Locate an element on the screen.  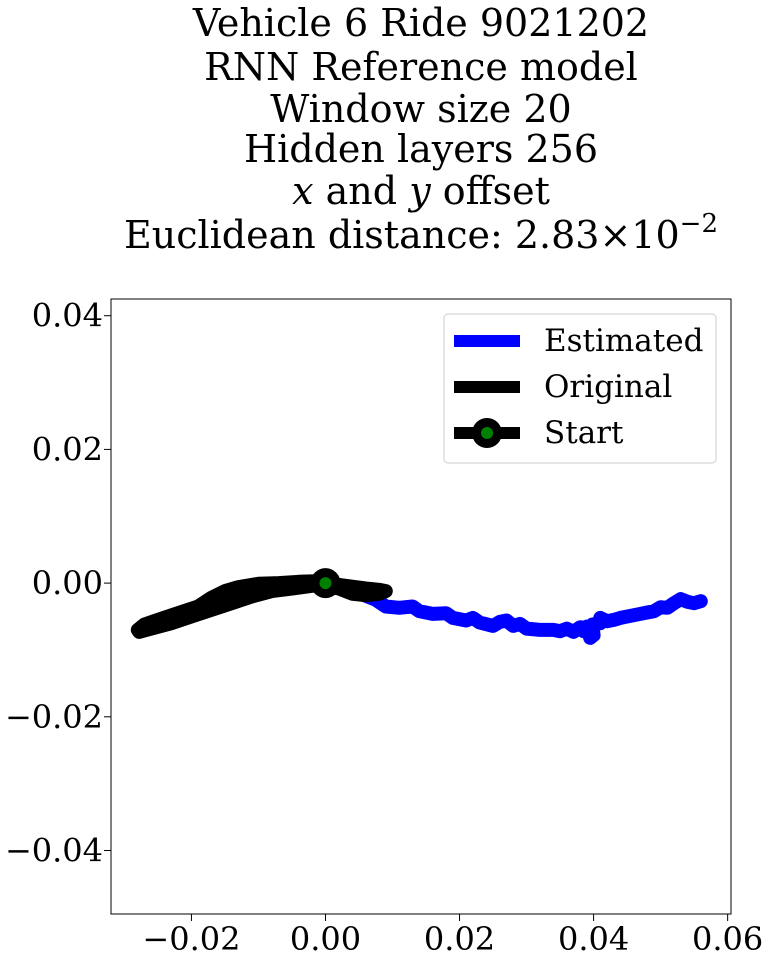
title-line-4: Hidden layers 256 is located at coordinates (421, 149).